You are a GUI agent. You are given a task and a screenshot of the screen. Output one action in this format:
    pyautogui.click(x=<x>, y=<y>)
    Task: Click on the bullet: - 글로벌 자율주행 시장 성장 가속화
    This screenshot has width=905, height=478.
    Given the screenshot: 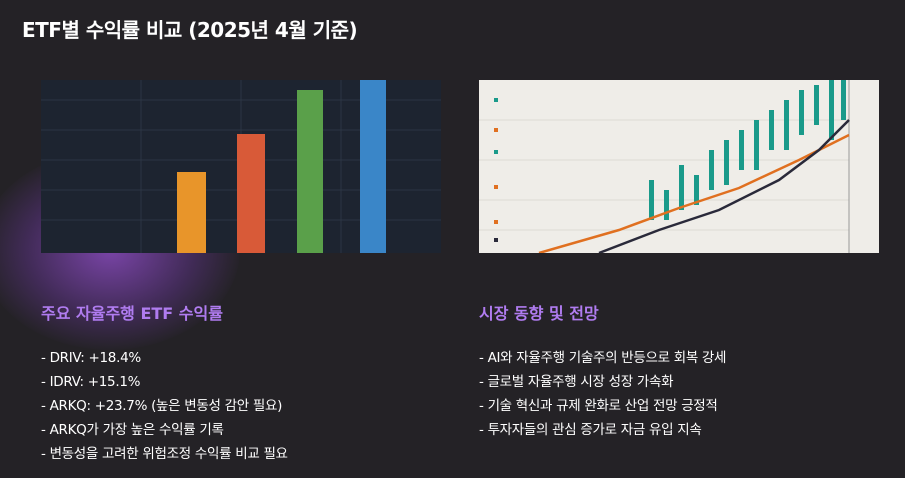 What is the action you would take?
    pyautogui.click(x=576, y=382)
    